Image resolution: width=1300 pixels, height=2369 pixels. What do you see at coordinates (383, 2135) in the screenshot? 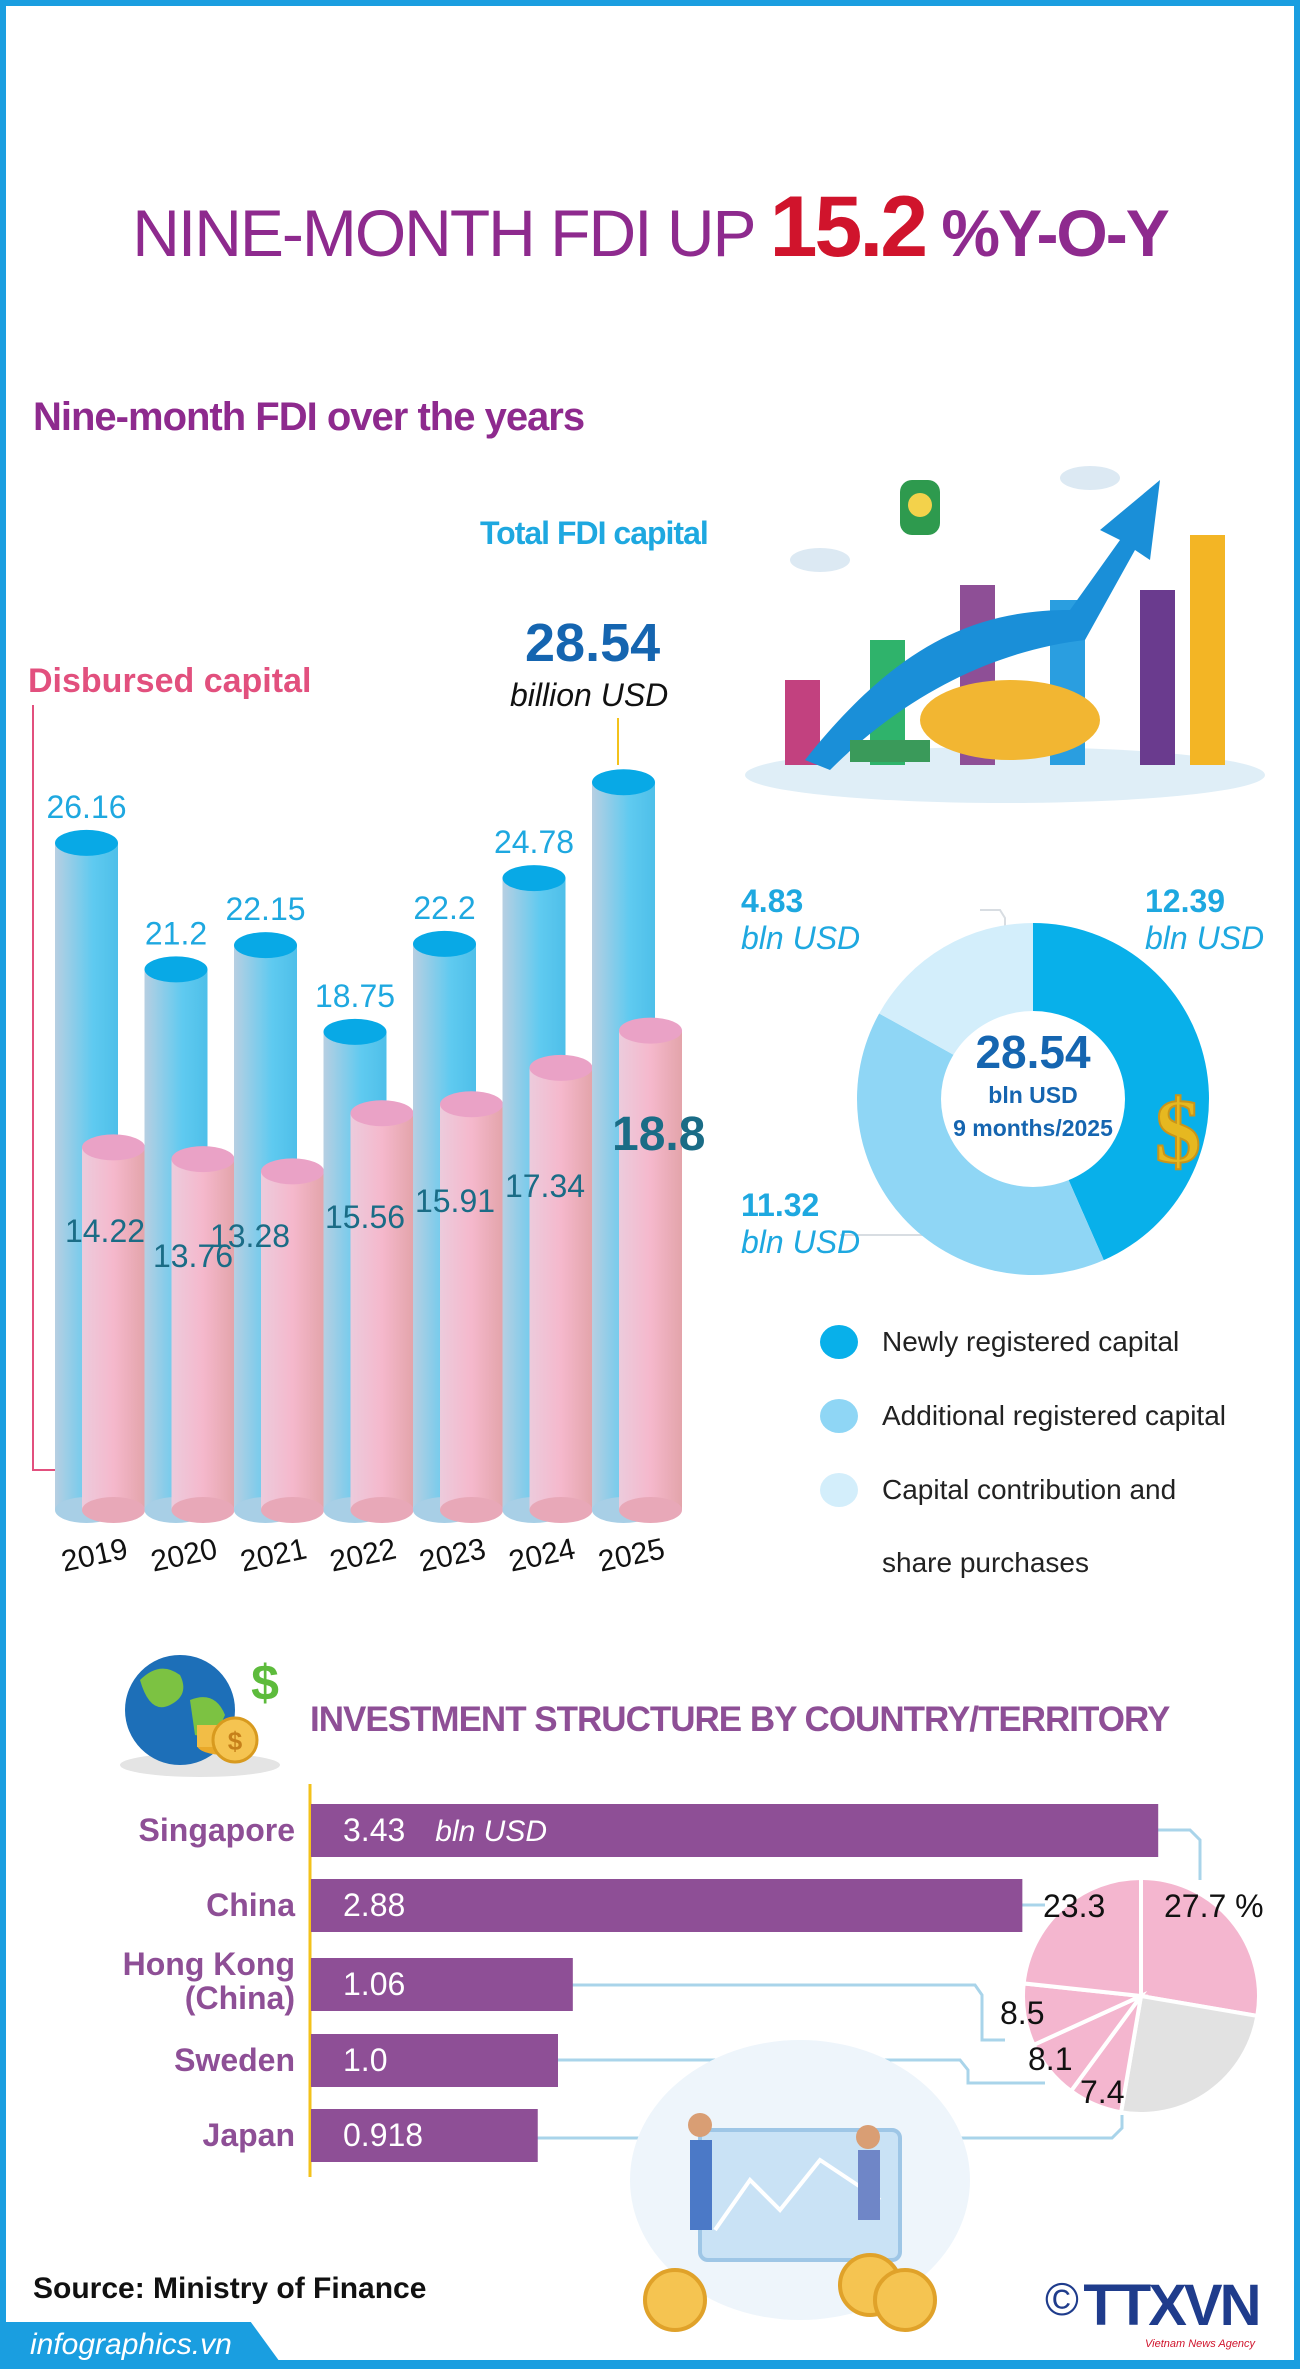
I see `bar-value-japan: 0.918` at bounding box center [383, 2135].